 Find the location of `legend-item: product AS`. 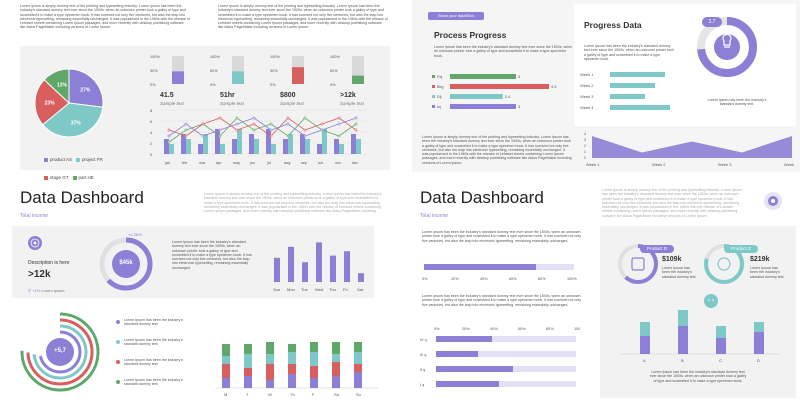

legend-item: product AS is located at coordinates (58, 159).